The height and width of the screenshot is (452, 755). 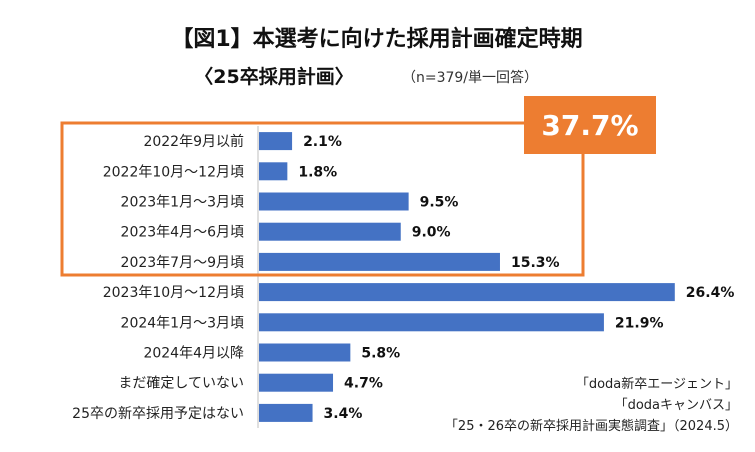 I want to click on source-line-2: 「dodaキャンバス」, so click(x=676, y=405).